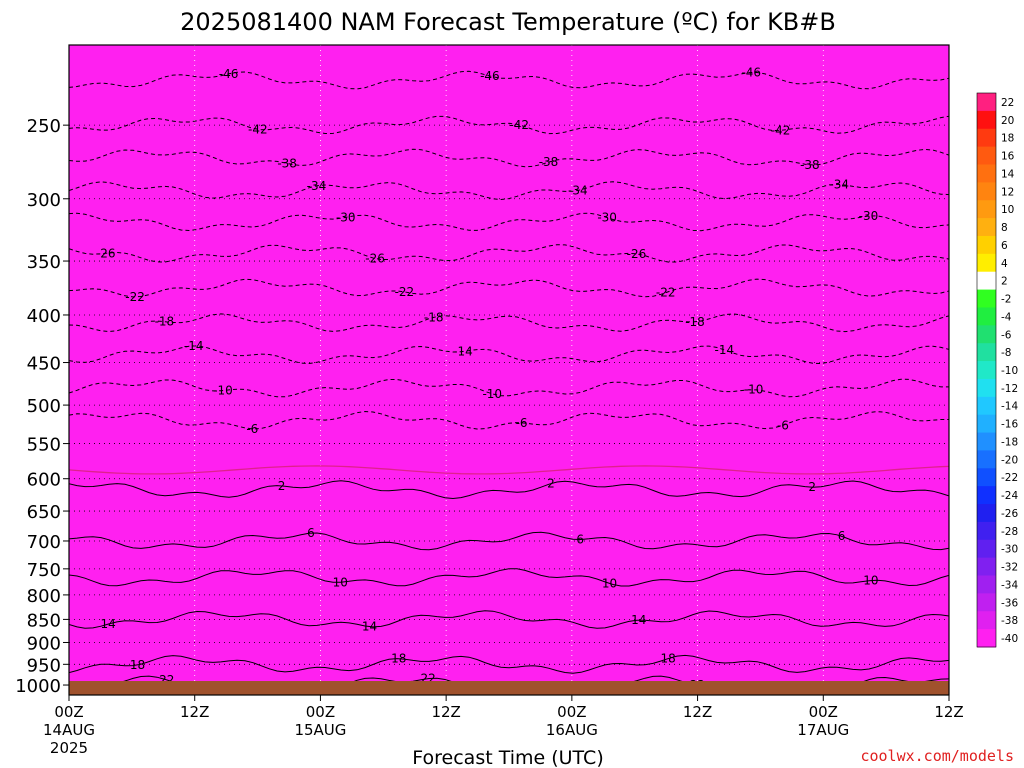  Describe the element at coordinates (1009, 496) in the screenshot. I see `colorbar-label: -24` at that location.